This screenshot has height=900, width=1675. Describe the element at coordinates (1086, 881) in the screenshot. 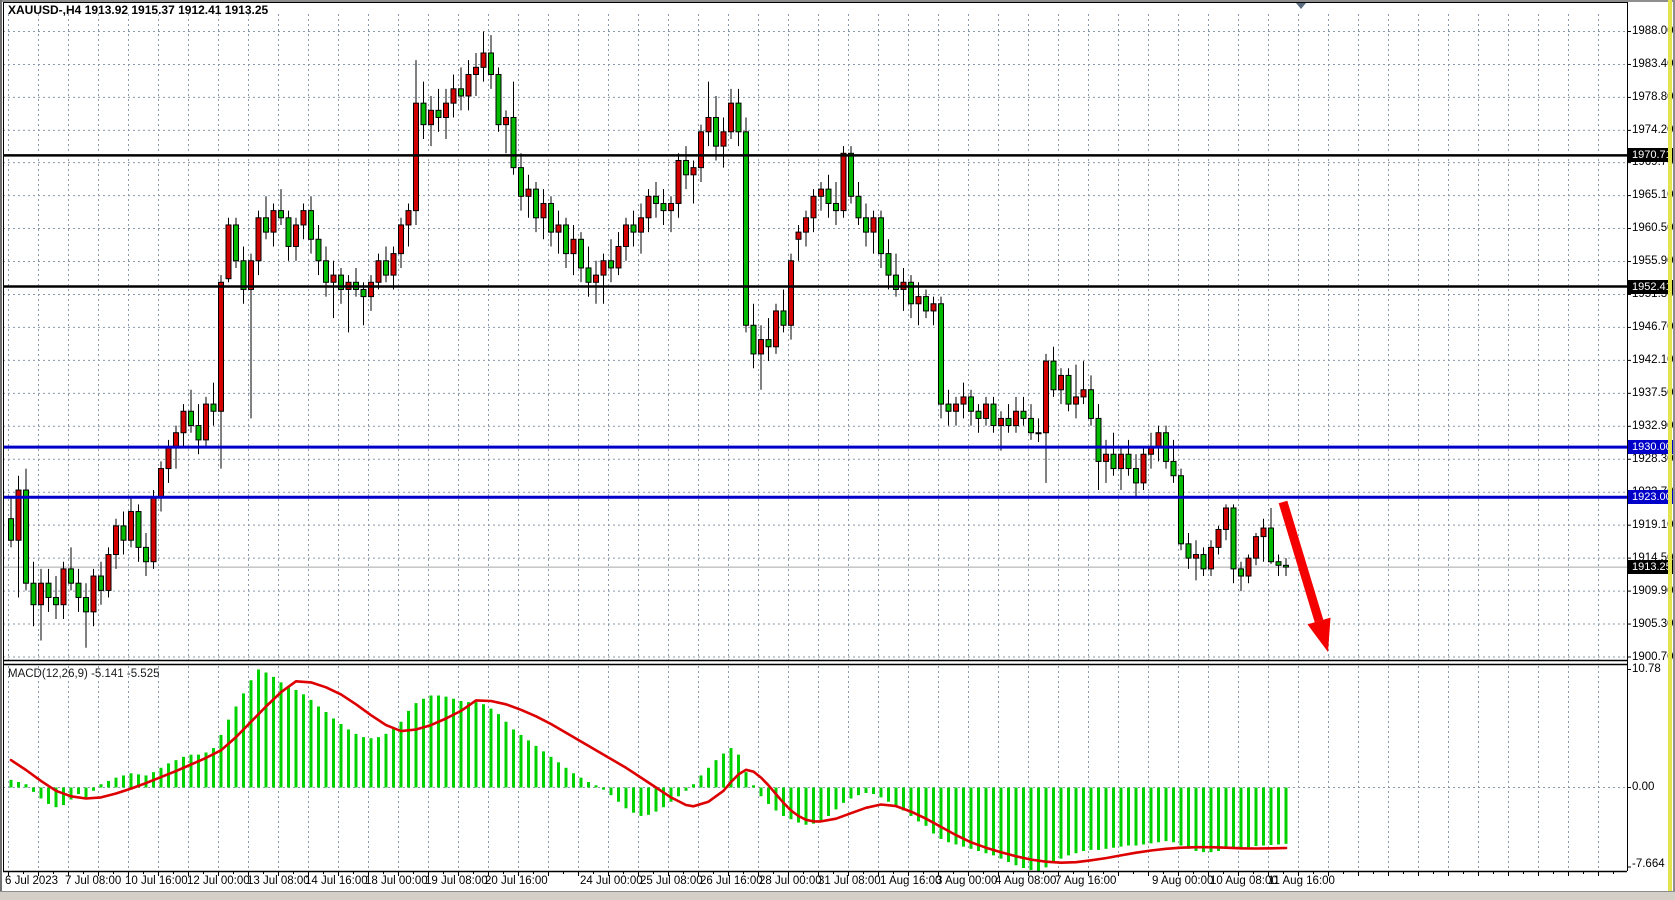

I see `time-axis-label: 7 Aug 16:00` at that location.